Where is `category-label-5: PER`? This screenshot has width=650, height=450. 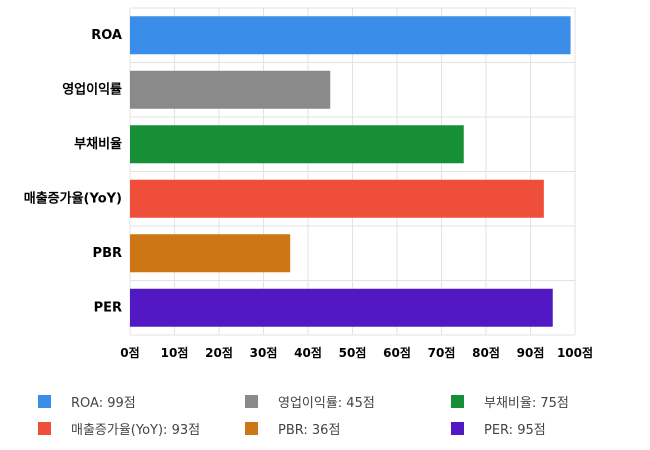
category-label-5: PER is located at coordinates (108, 307).